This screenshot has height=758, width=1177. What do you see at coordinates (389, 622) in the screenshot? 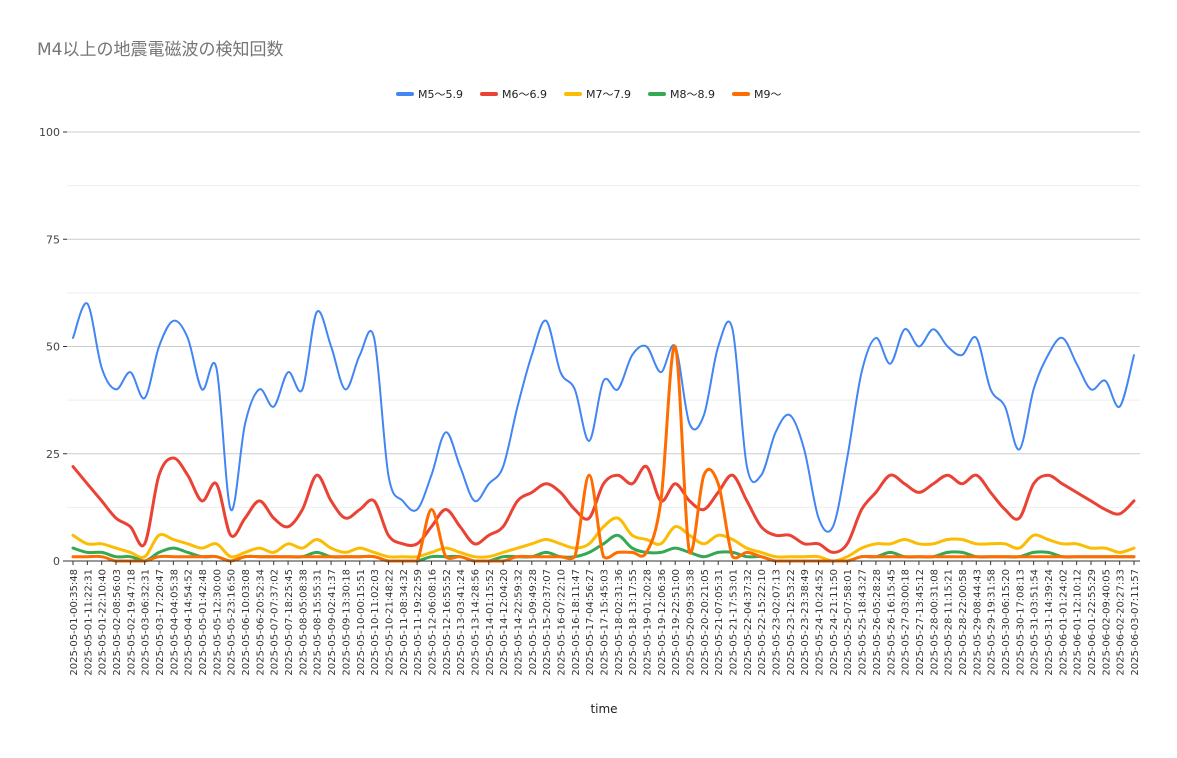
I see `x-tick-label: 2025-05-10-21:48:22` at bounding box center [389, 622].